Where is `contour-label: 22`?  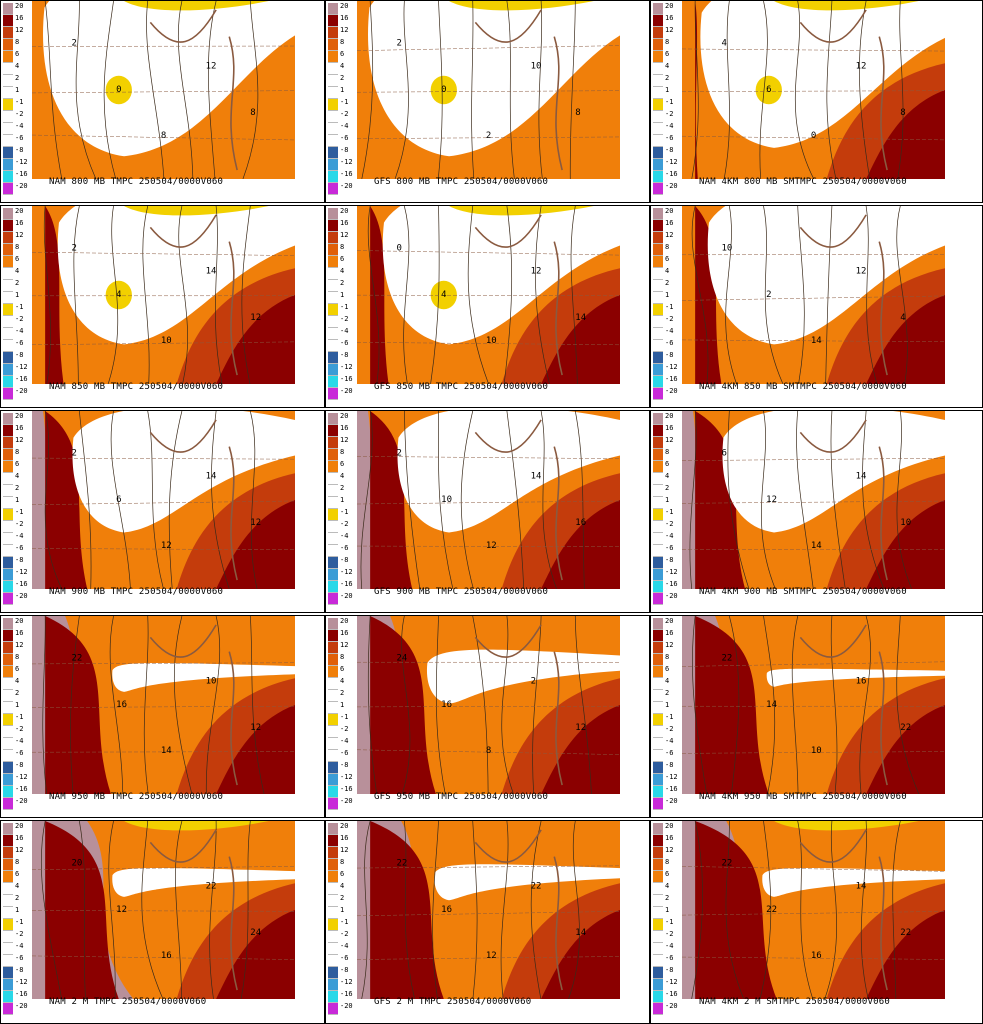 contour-label: 22 is located at coordinates (401, 864).